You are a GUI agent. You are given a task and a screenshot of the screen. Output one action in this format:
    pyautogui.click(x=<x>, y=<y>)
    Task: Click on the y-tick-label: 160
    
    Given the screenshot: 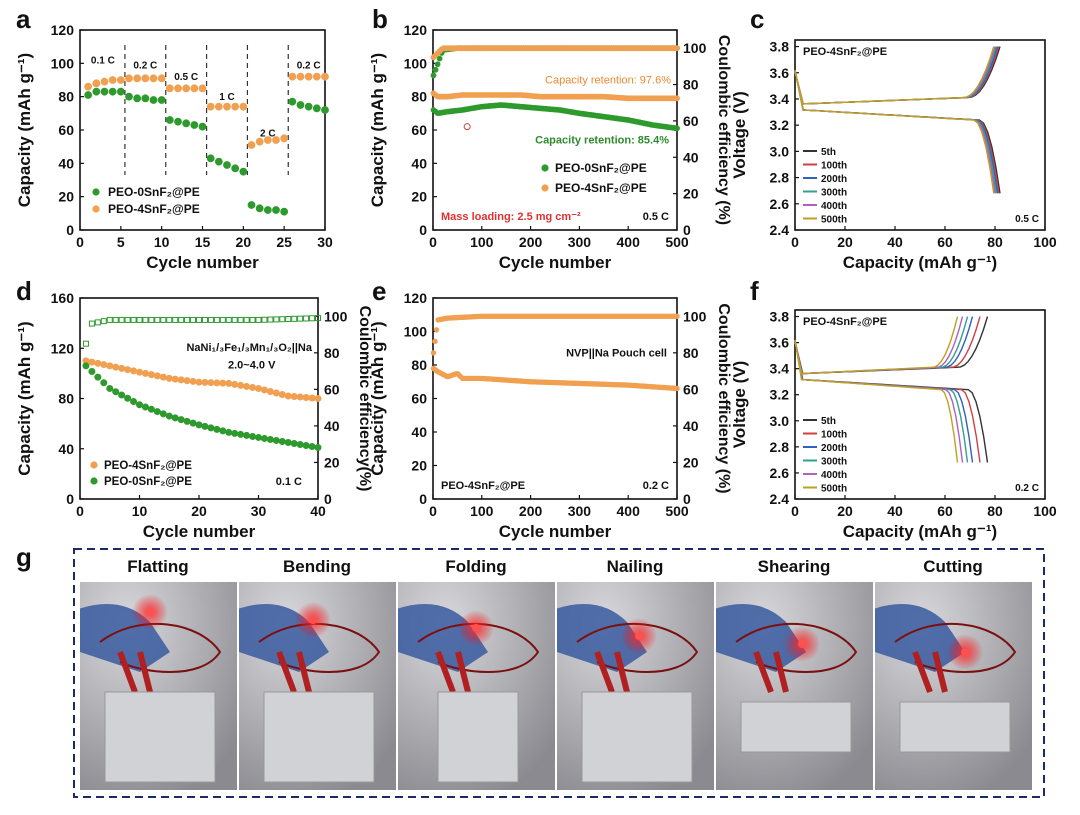 What is the action you would take?
    pyautogui.click(x=63, y=298)
    